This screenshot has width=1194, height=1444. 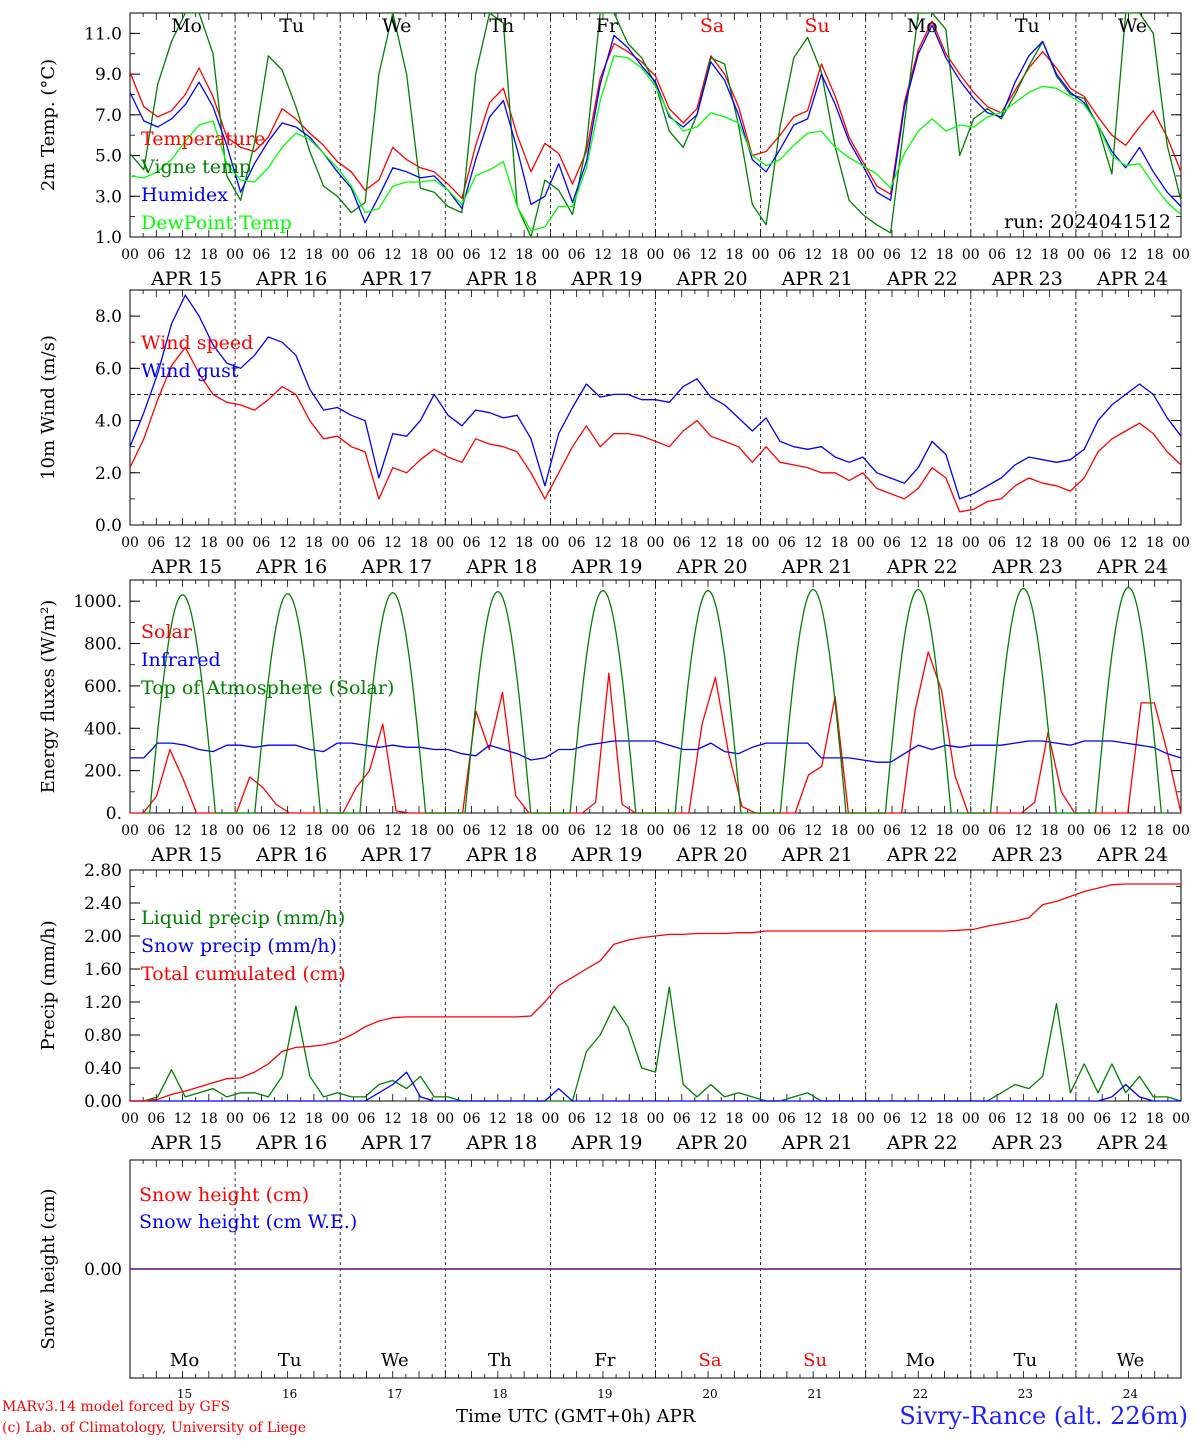 I want to click on date-label: APR 22, so click(x=922, y=567).